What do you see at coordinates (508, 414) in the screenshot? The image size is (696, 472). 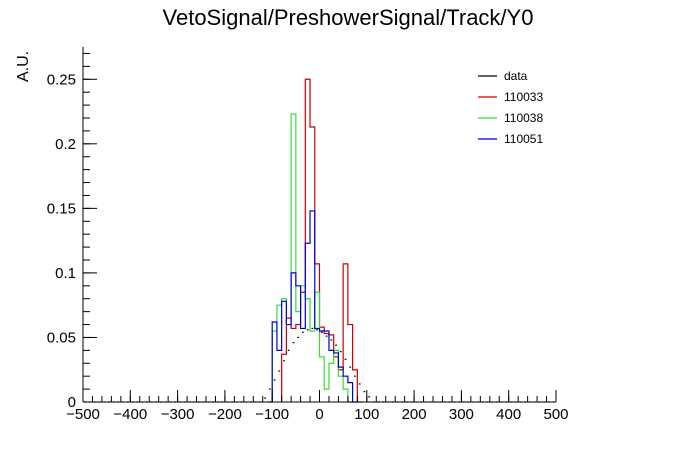 I see `x-tick-label: 400` at bounding box center [508, 414].